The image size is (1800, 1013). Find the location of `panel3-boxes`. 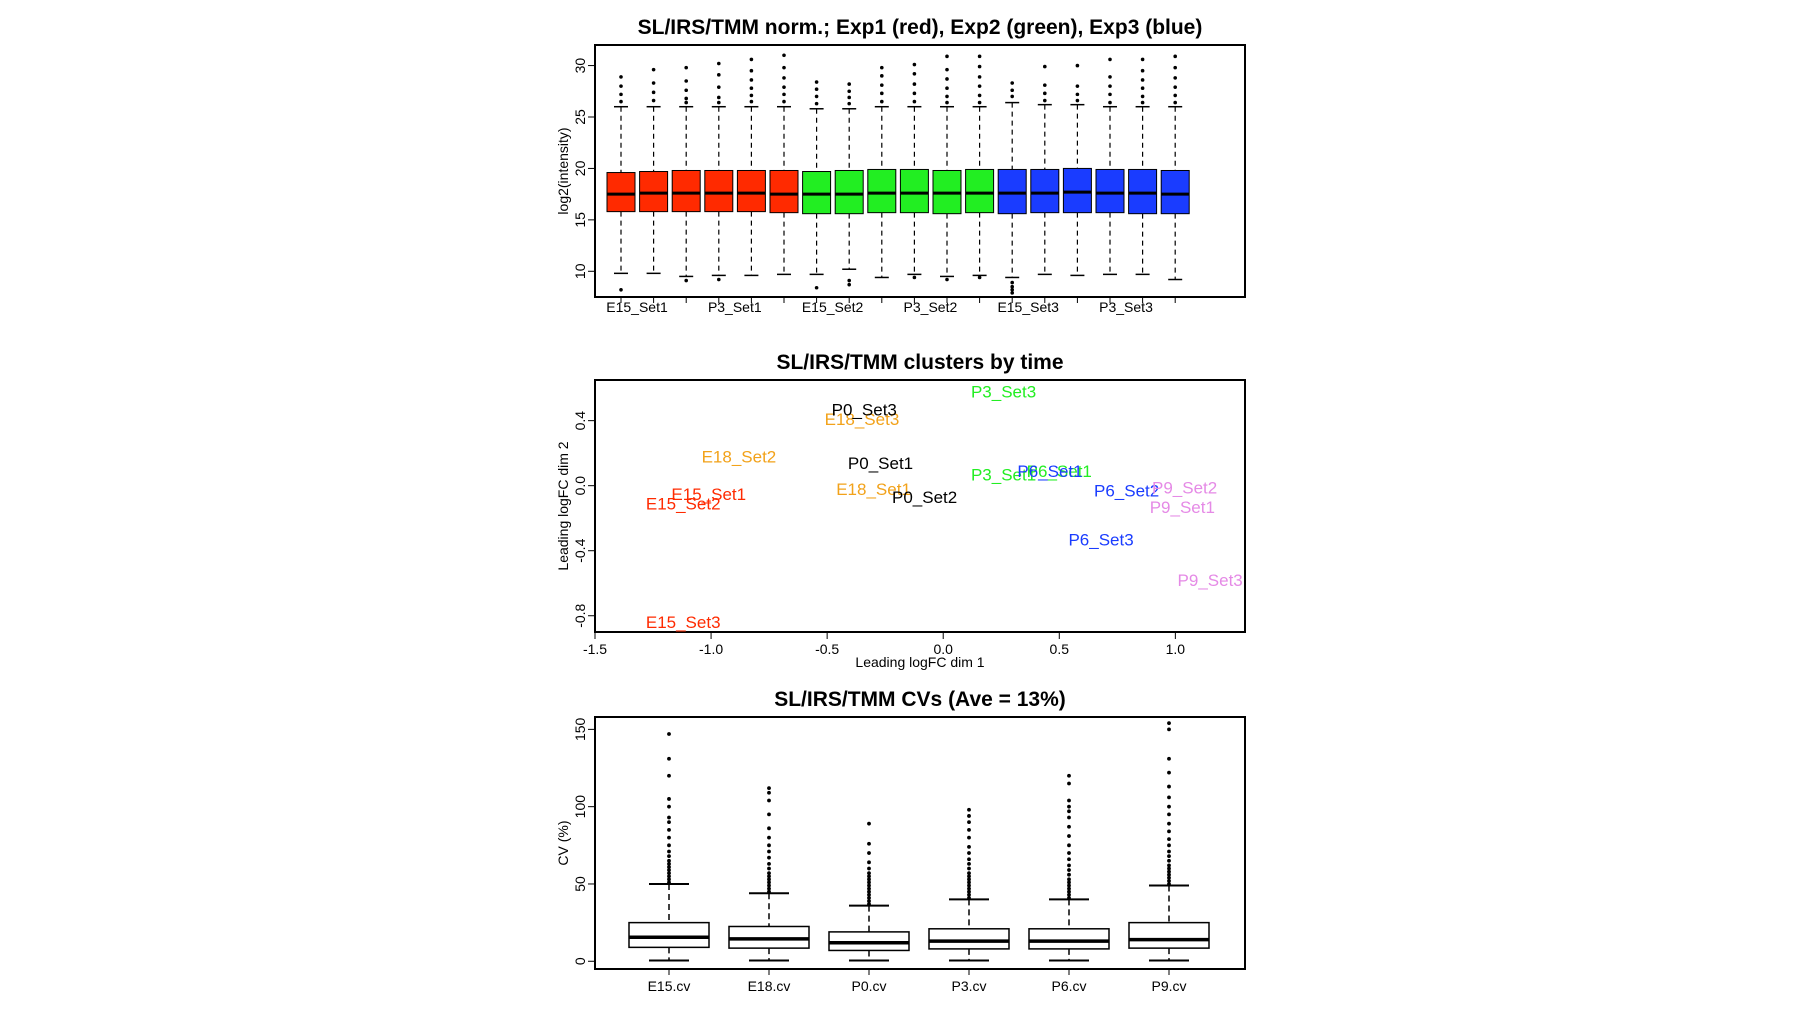

panel3-boxes is located at coordinates (919, 841).